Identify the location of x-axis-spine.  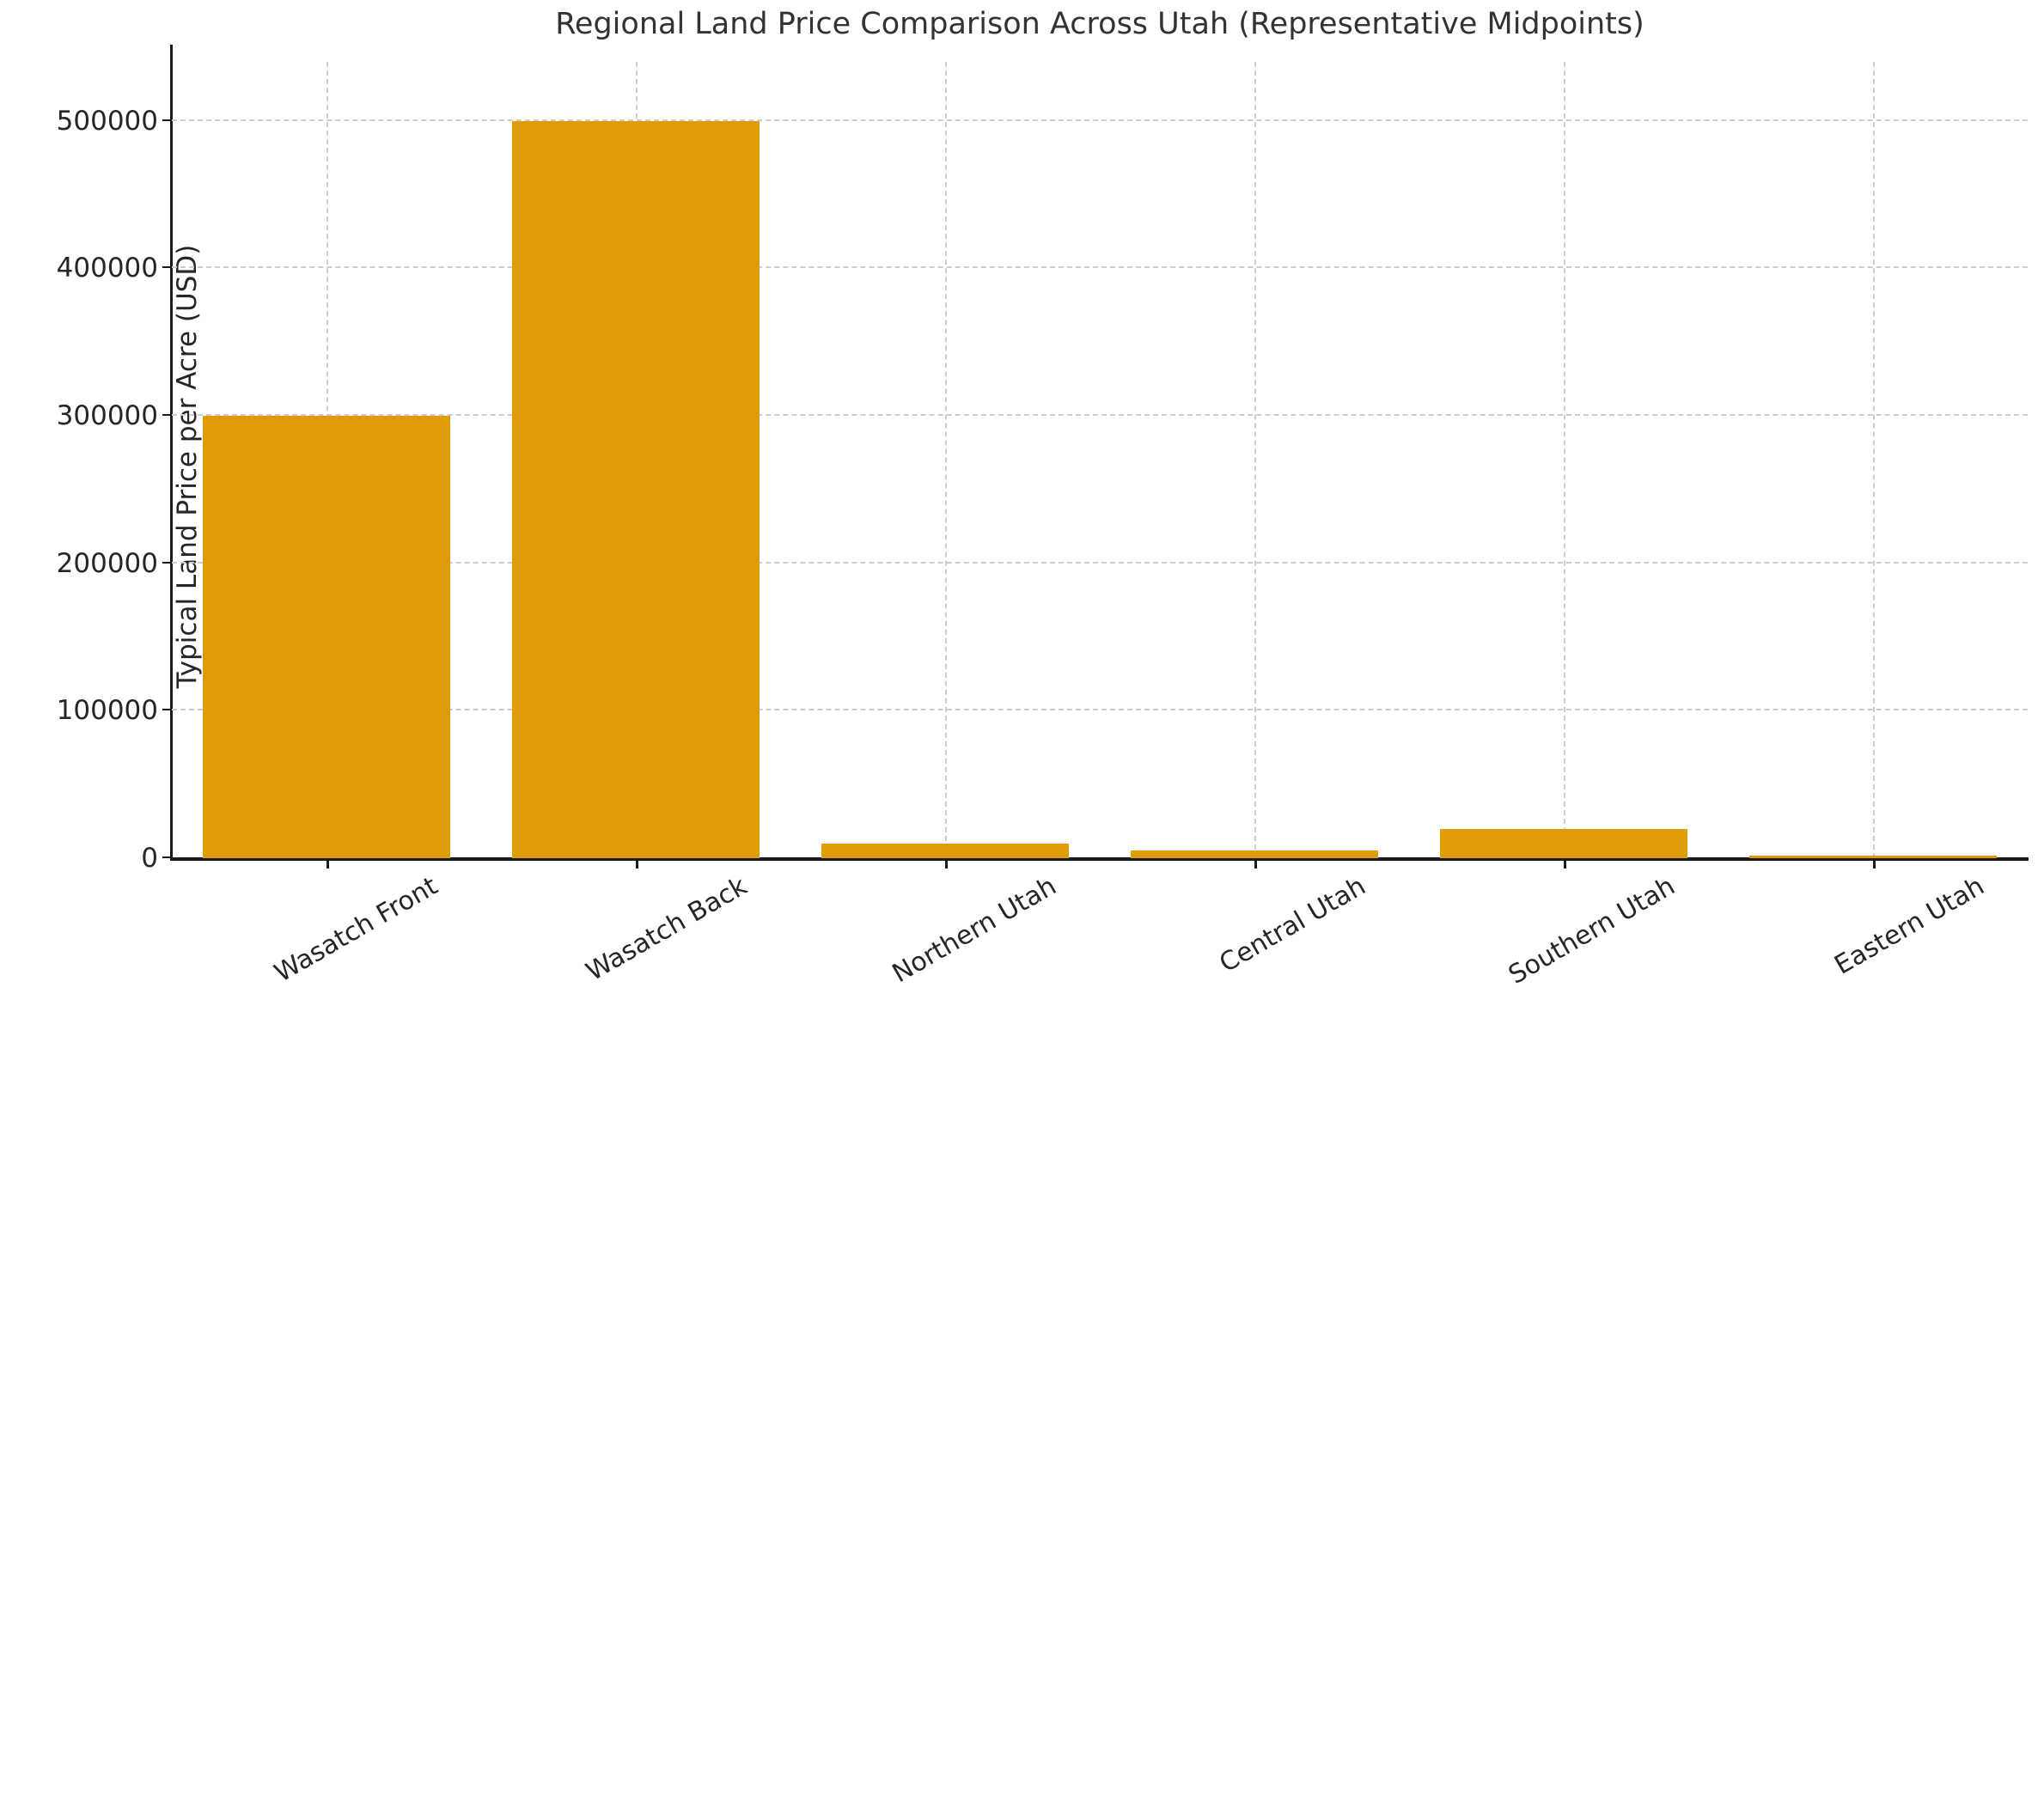
(1099, 859).